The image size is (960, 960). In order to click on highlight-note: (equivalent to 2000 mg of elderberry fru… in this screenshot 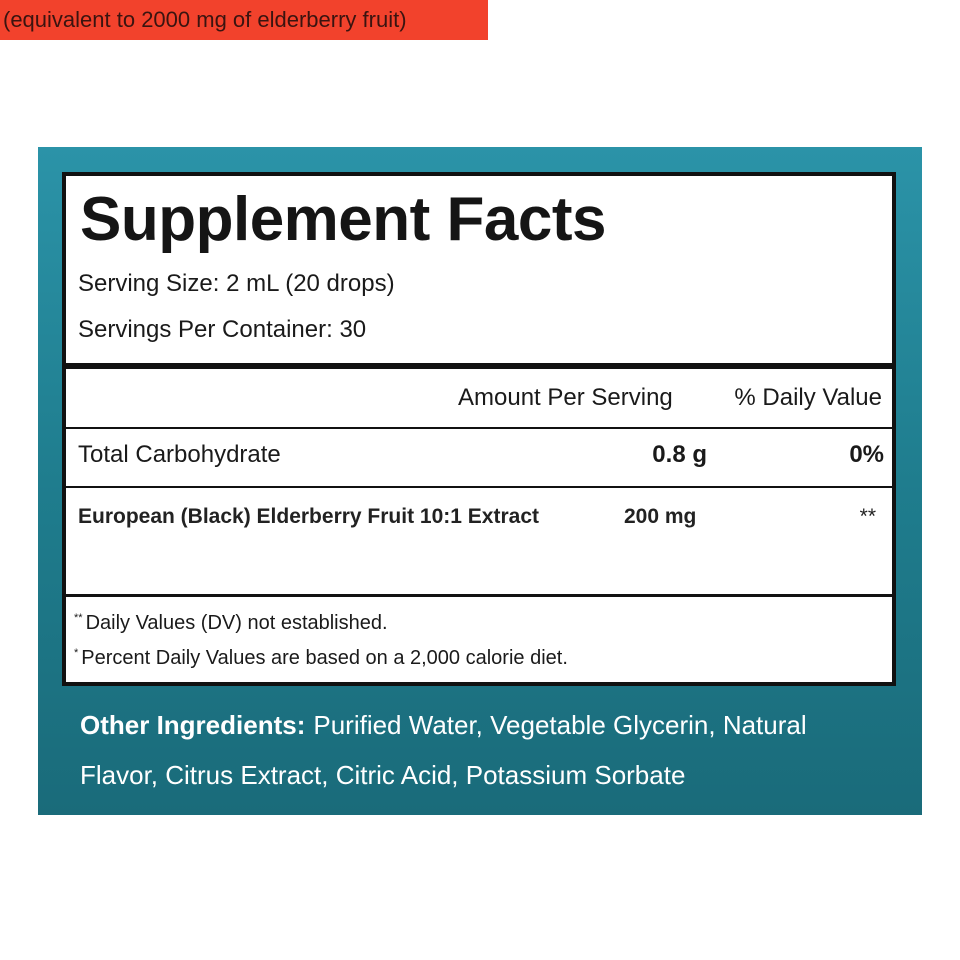, I will do `click(205, 19)`.